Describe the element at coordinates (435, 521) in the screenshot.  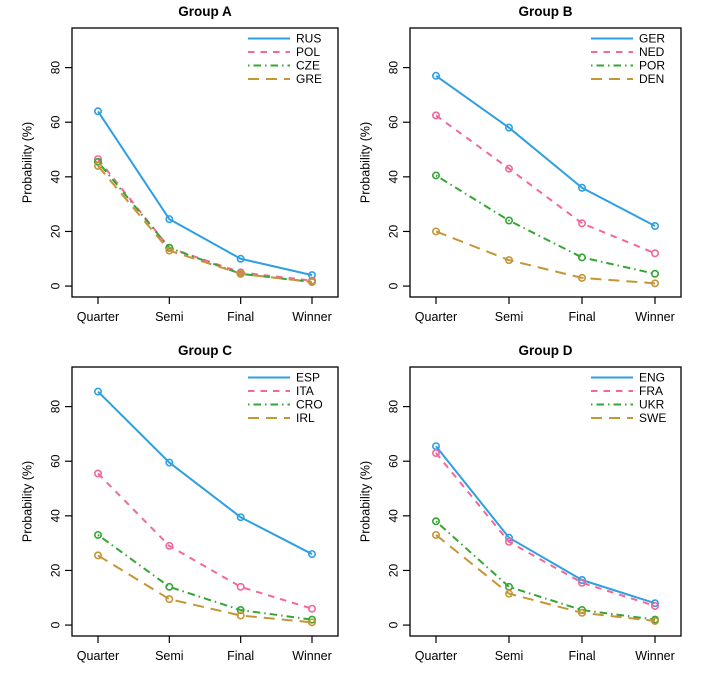
I see `data-point-ukr-quarter` at that location.